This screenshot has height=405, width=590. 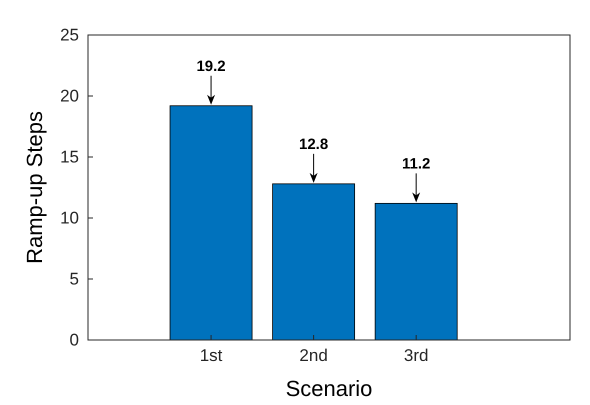 I want to click on y-tick-label: 10, so click(x=69, y=218).